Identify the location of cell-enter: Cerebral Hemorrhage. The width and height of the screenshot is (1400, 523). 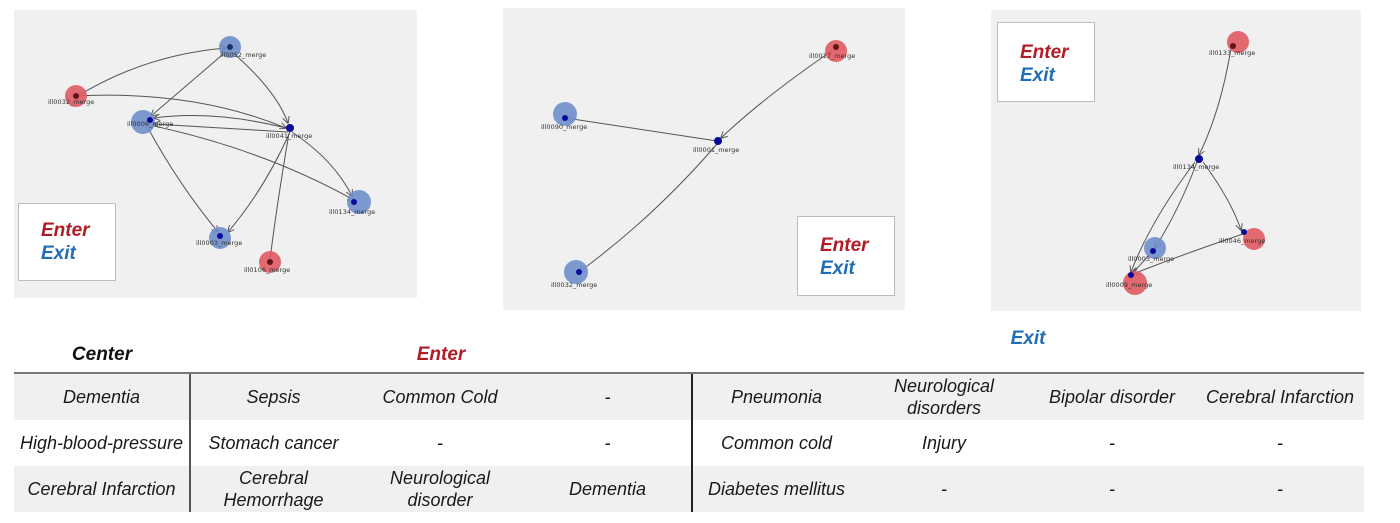
(272, 489).